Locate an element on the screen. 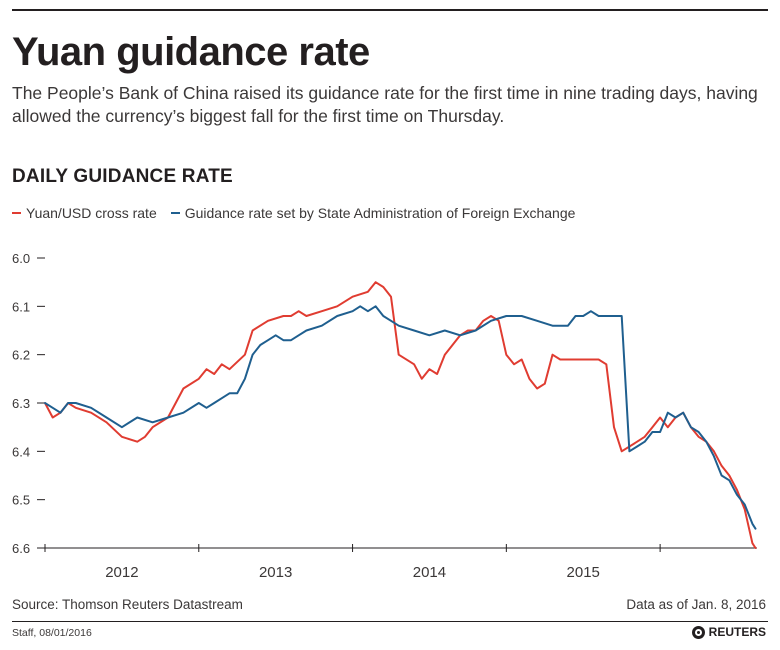  legend-swatch-cross-rate is located at coordinates (16, 213).